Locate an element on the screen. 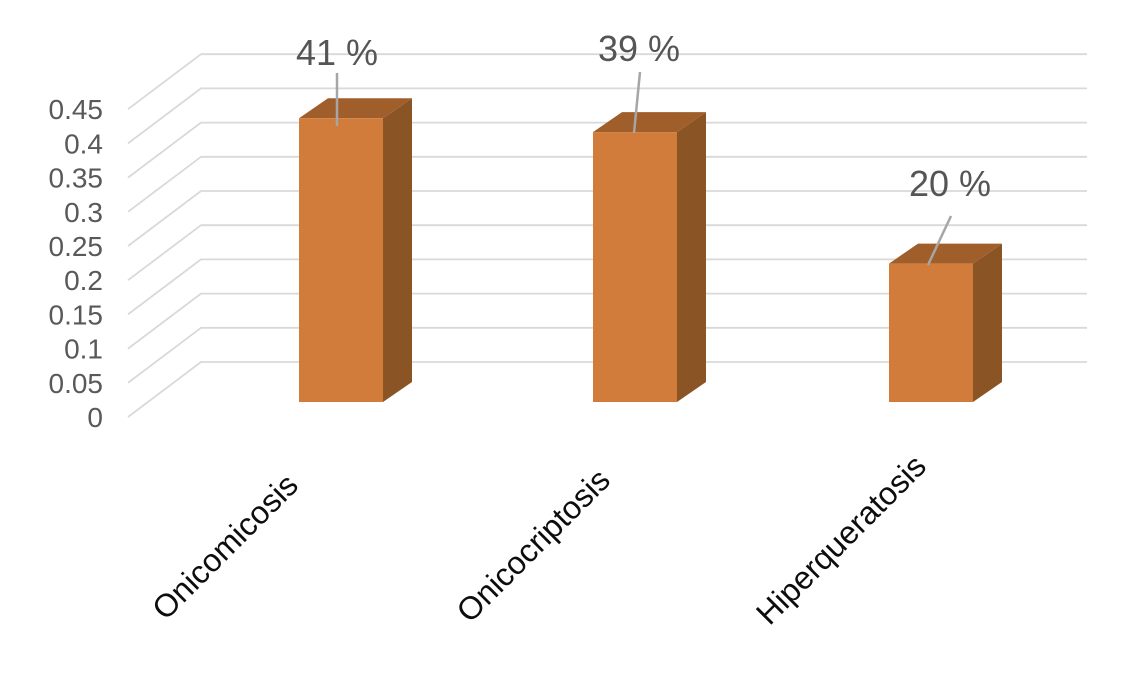 This screenshot has width=1137, height=675. bar-onicocriptosis is located at coordinates (649, 257).